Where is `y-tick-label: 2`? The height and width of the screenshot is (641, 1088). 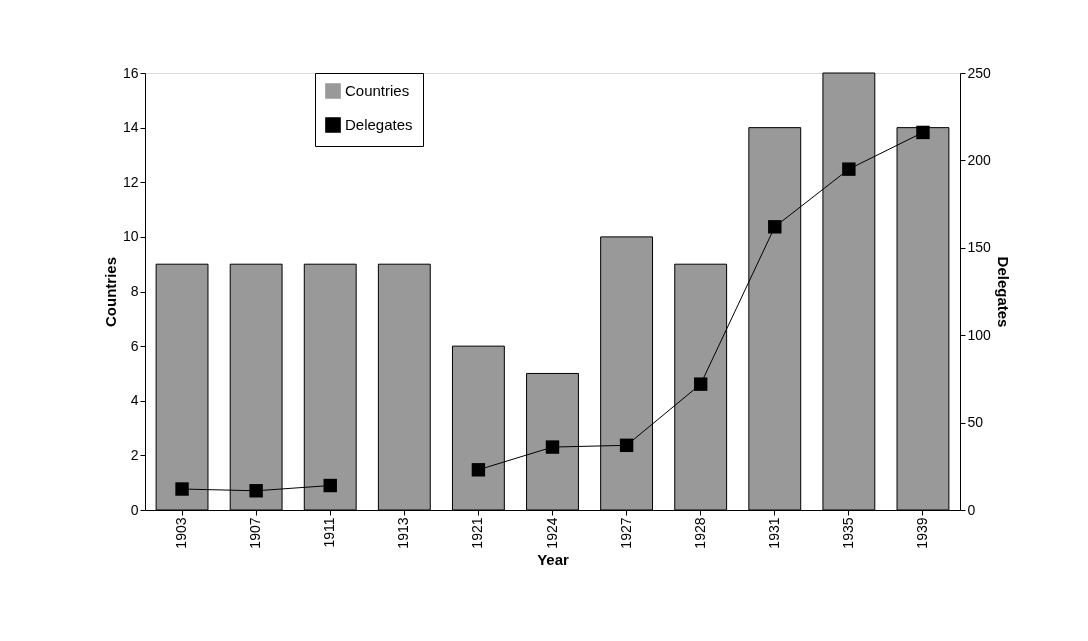
y-tick-label: 2 is located at coordinates (134, 454).